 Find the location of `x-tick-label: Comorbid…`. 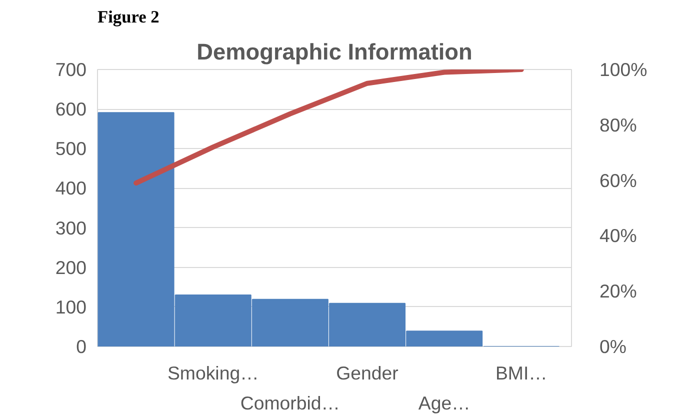

x-tick-label: Comorbid… is located at coordinates (290, 403).